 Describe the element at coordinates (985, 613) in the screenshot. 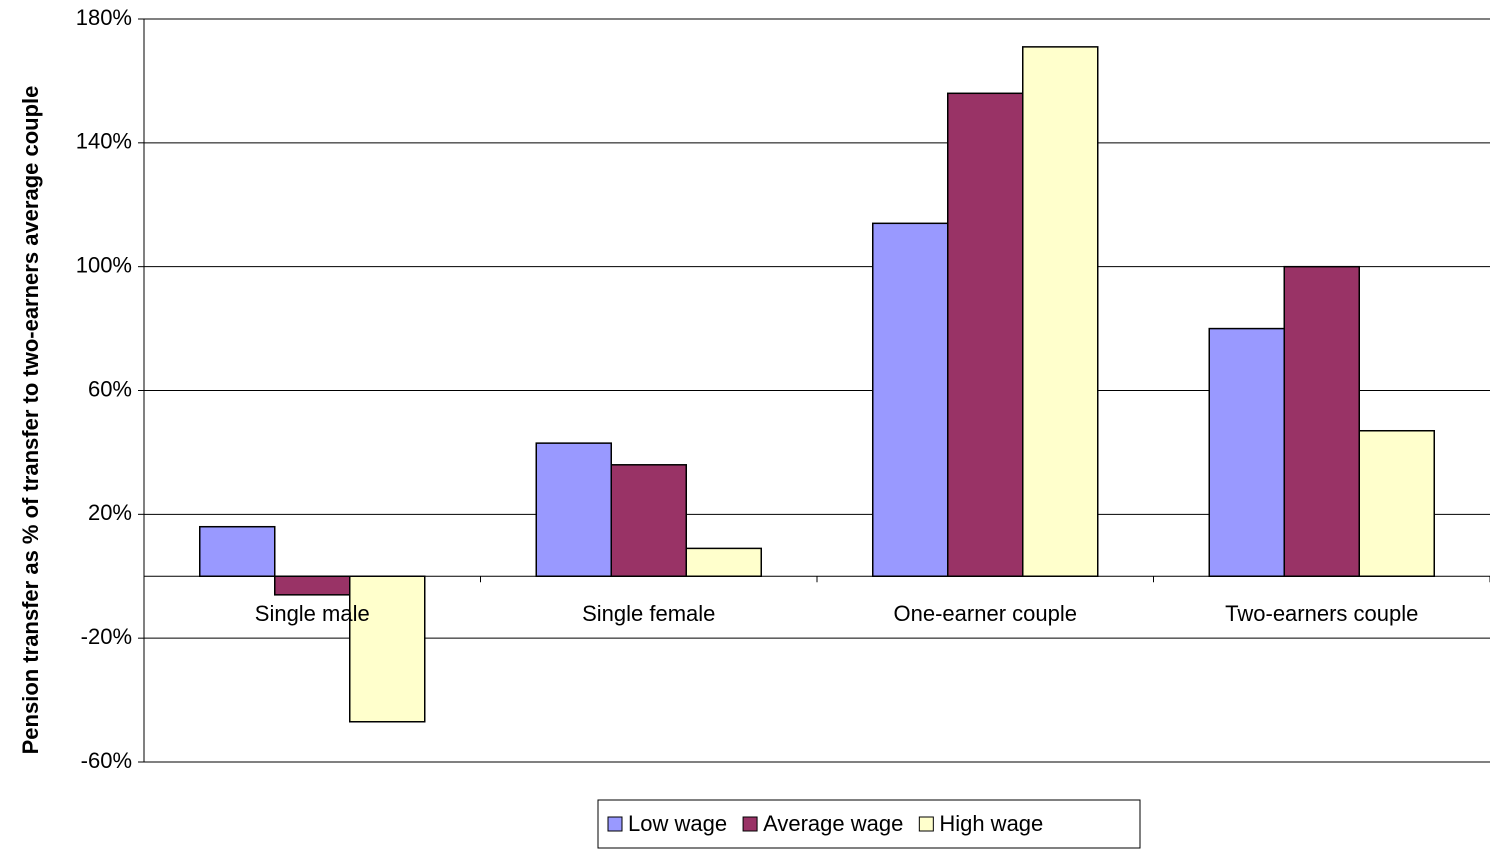

I see `x-tick-label: One-earner couple` at that location.